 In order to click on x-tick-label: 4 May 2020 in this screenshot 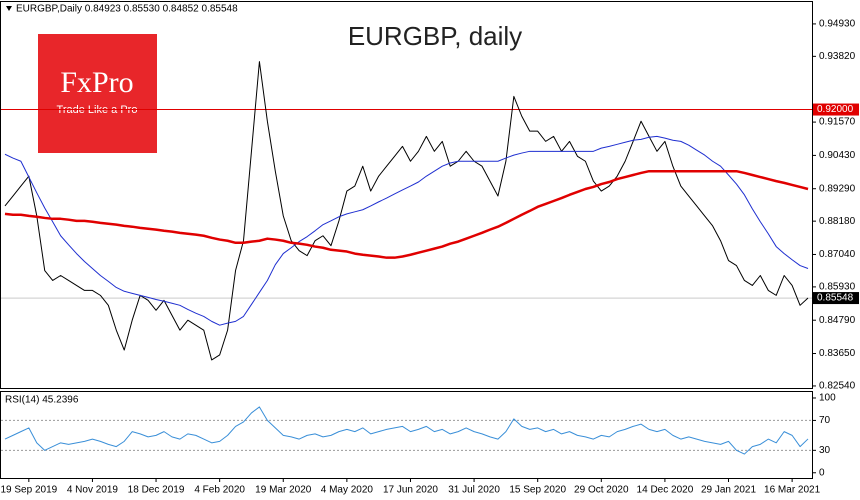, I will do `click(347, 490)`.